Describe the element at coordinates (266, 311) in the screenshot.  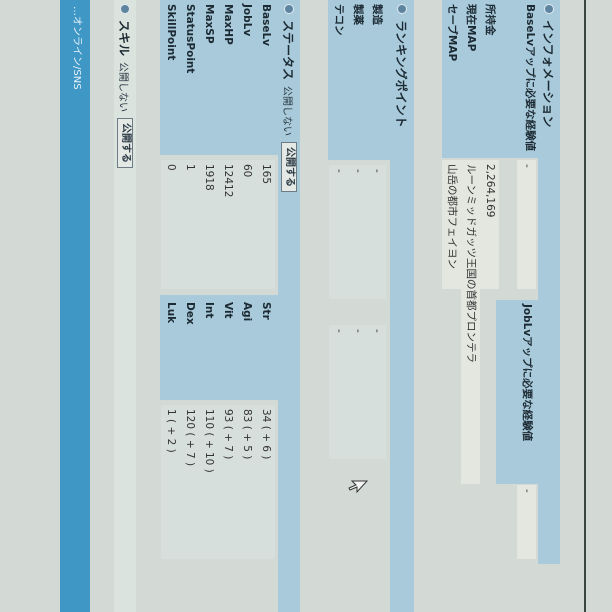
I see `stat-label: Str` at that location.